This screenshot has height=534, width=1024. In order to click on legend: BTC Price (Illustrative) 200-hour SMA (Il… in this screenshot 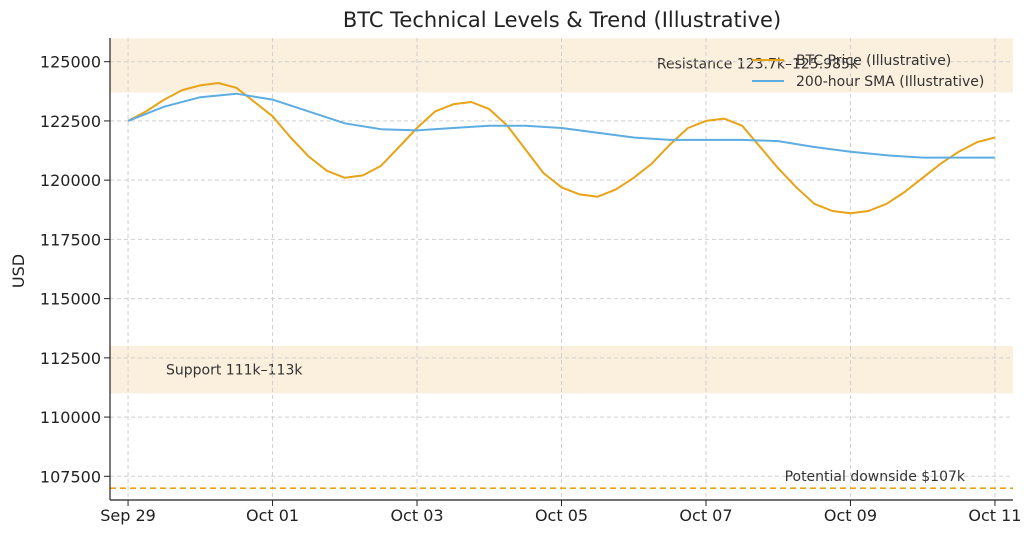, I will do `click(868, 71)`.